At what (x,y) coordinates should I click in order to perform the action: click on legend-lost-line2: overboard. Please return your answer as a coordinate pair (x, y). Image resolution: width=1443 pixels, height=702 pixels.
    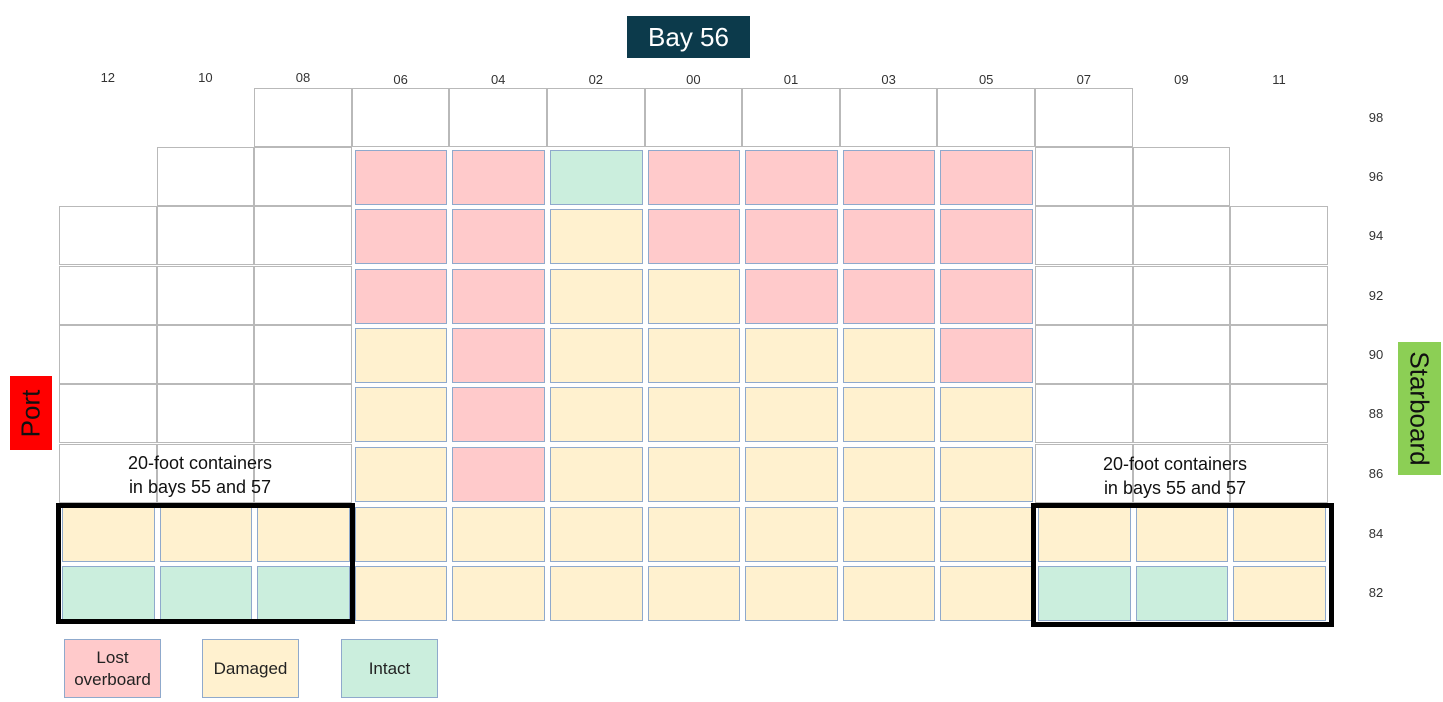
    Looking at the image, I should click on (112, 679).